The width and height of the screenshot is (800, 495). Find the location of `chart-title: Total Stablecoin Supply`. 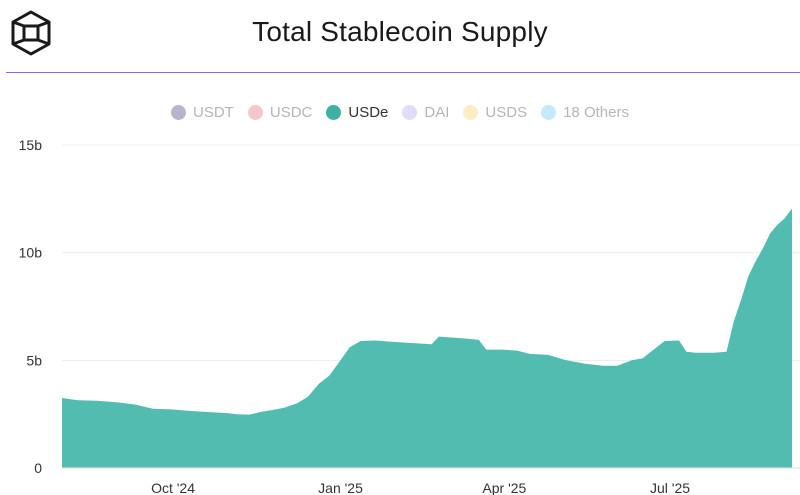

chart-title: Total Stablecoin Supply is located at coordinates (400, 31).